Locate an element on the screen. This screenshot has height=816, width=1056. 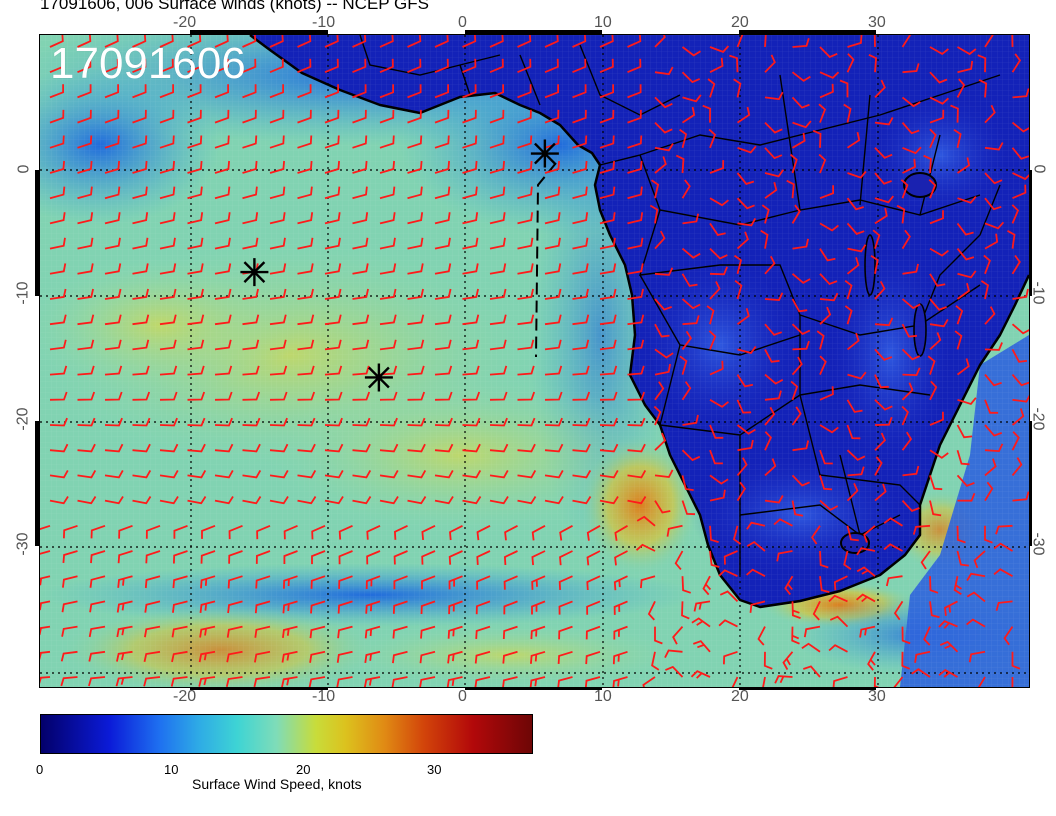
lon-label-bottom-6: 30 is located at coordinates (877, 696).